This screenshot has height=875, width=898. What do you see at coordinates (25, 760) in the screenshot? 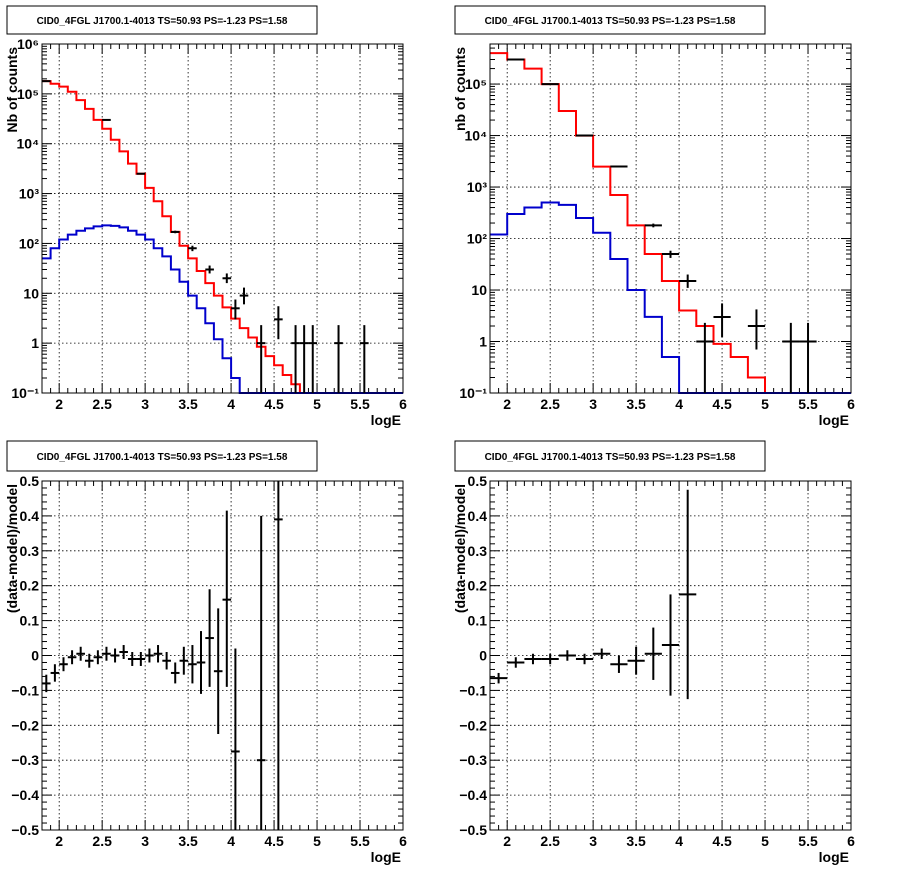
I see `y-tick-label: −0.3` at bounding box center [25, 760].